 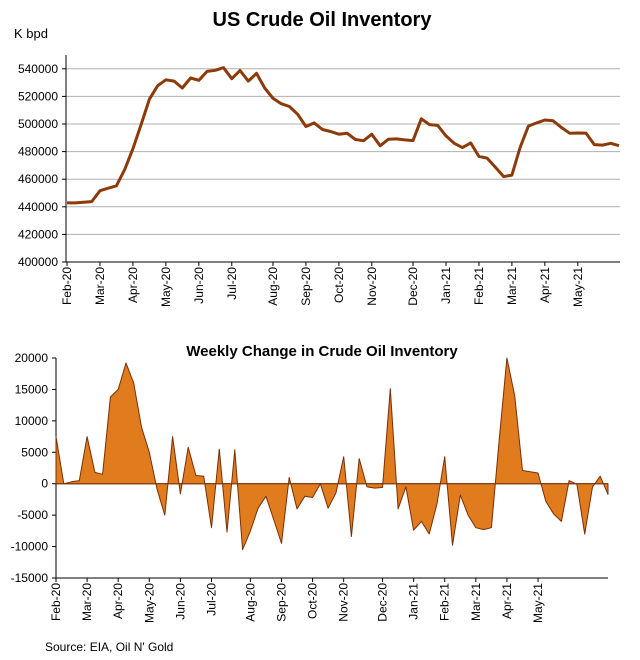 I want to click on y-axis-label: K bpd, so click(x=31, y=33).